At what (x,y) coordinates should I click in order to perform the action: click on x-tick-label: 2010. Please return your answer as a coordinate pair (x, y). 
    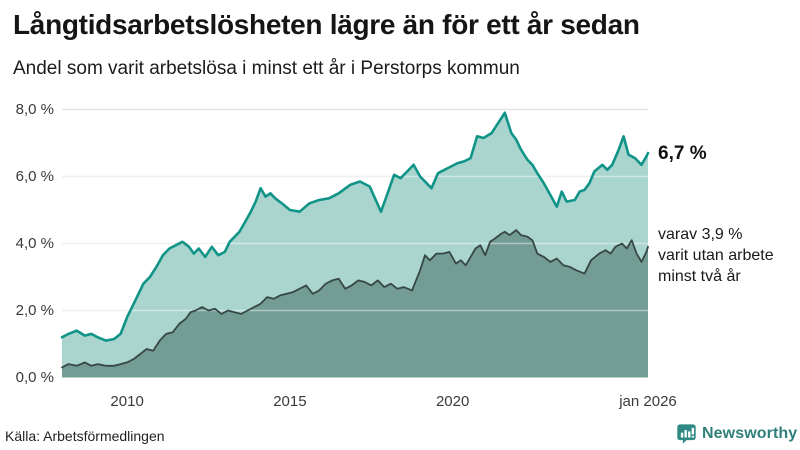
    Looking at the image, I should click on (127, 401).